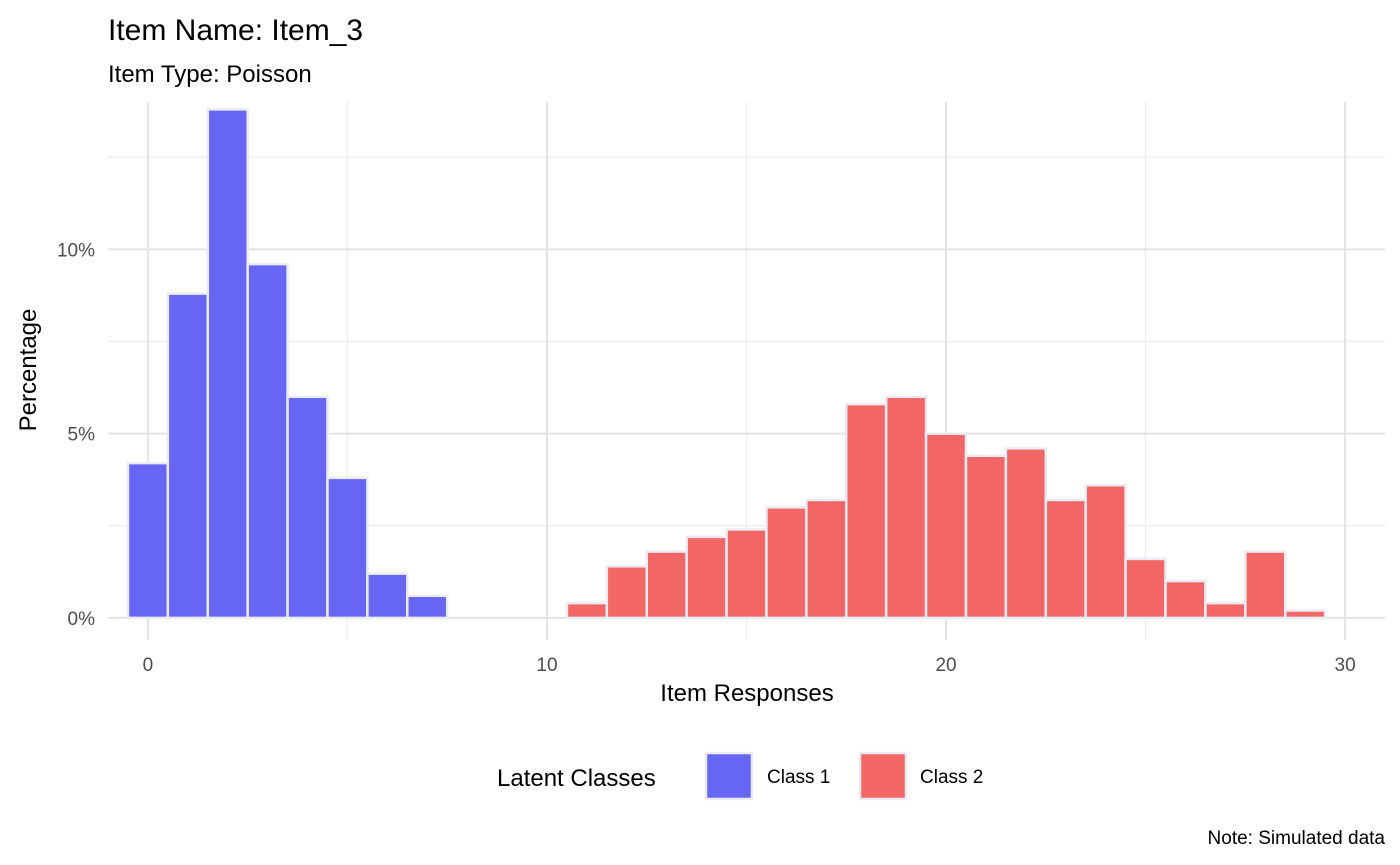  Describe the element at coordinates (1297, 838) in the screenshot. I see `caption: Note: Simulated data` at that location.